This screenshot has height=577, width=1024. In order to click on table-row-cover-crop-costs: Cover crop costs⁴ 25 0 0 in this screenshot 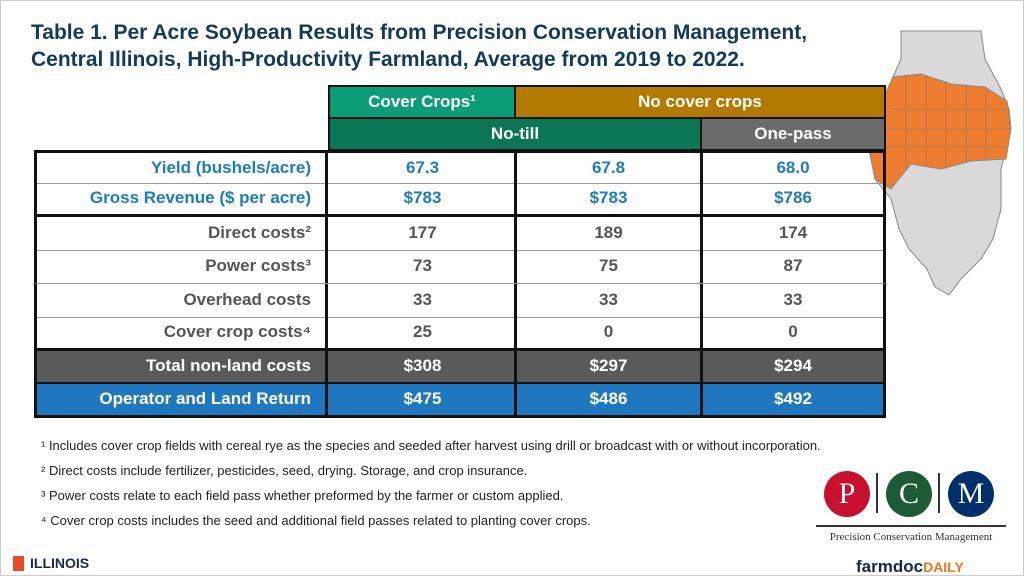, I will do `click(460, 334)`.